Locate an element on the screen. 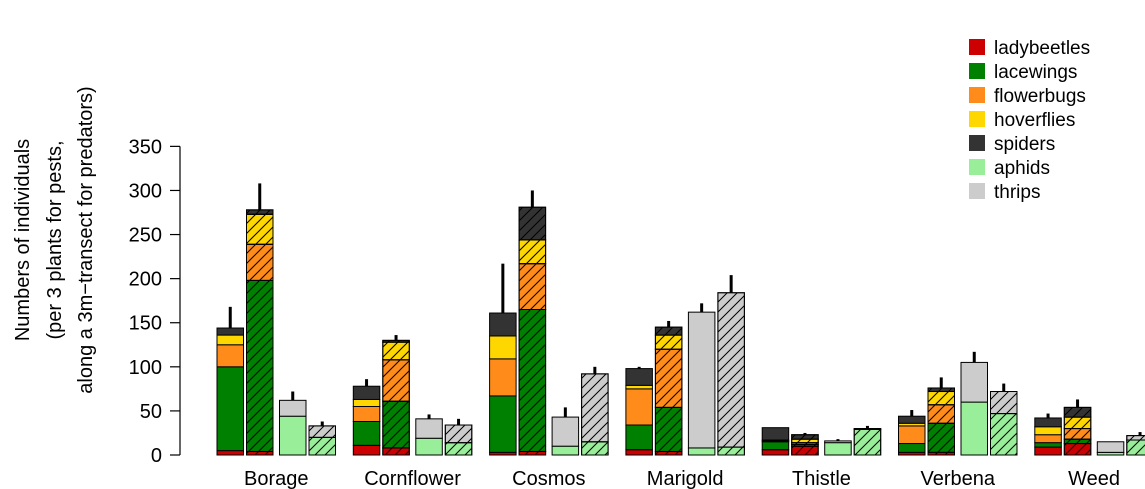 The height and width of the screenshot is (489, 1145). y-axis-title-line-1: Numbers of individuals is located at coordinates (23, 240).